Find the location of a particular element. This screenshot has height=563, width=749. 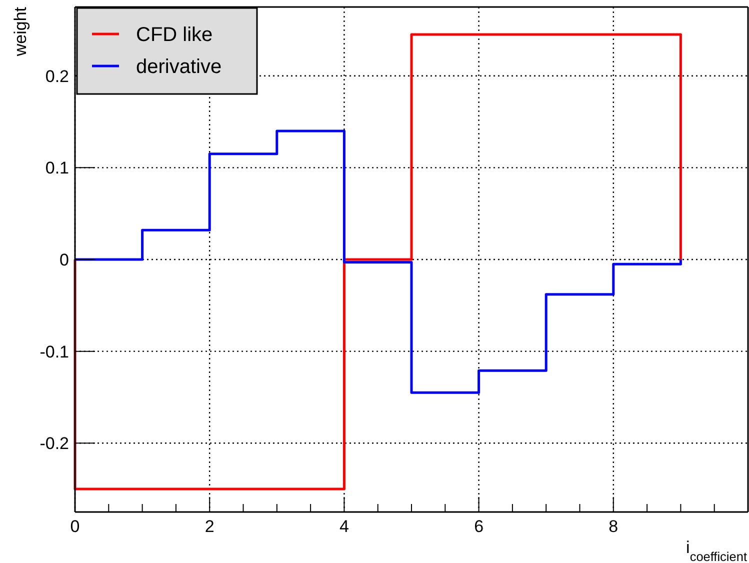

legend-label: derivative is located at coordinates (179, 67).